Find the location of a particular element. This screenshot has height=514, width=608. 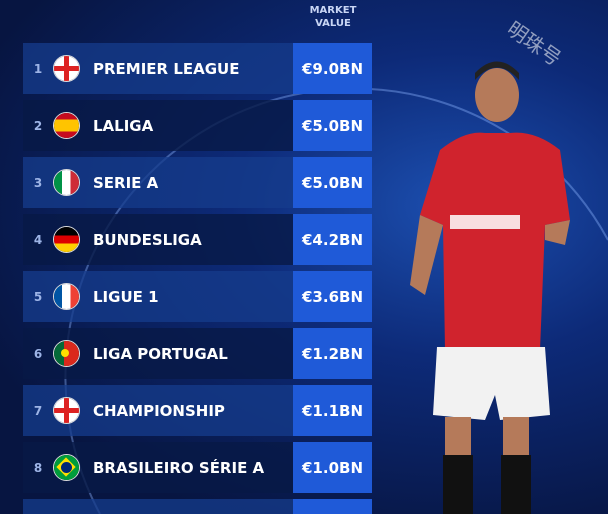

market-value-header: MARKET VALUE is located at coordinates (333, 17).